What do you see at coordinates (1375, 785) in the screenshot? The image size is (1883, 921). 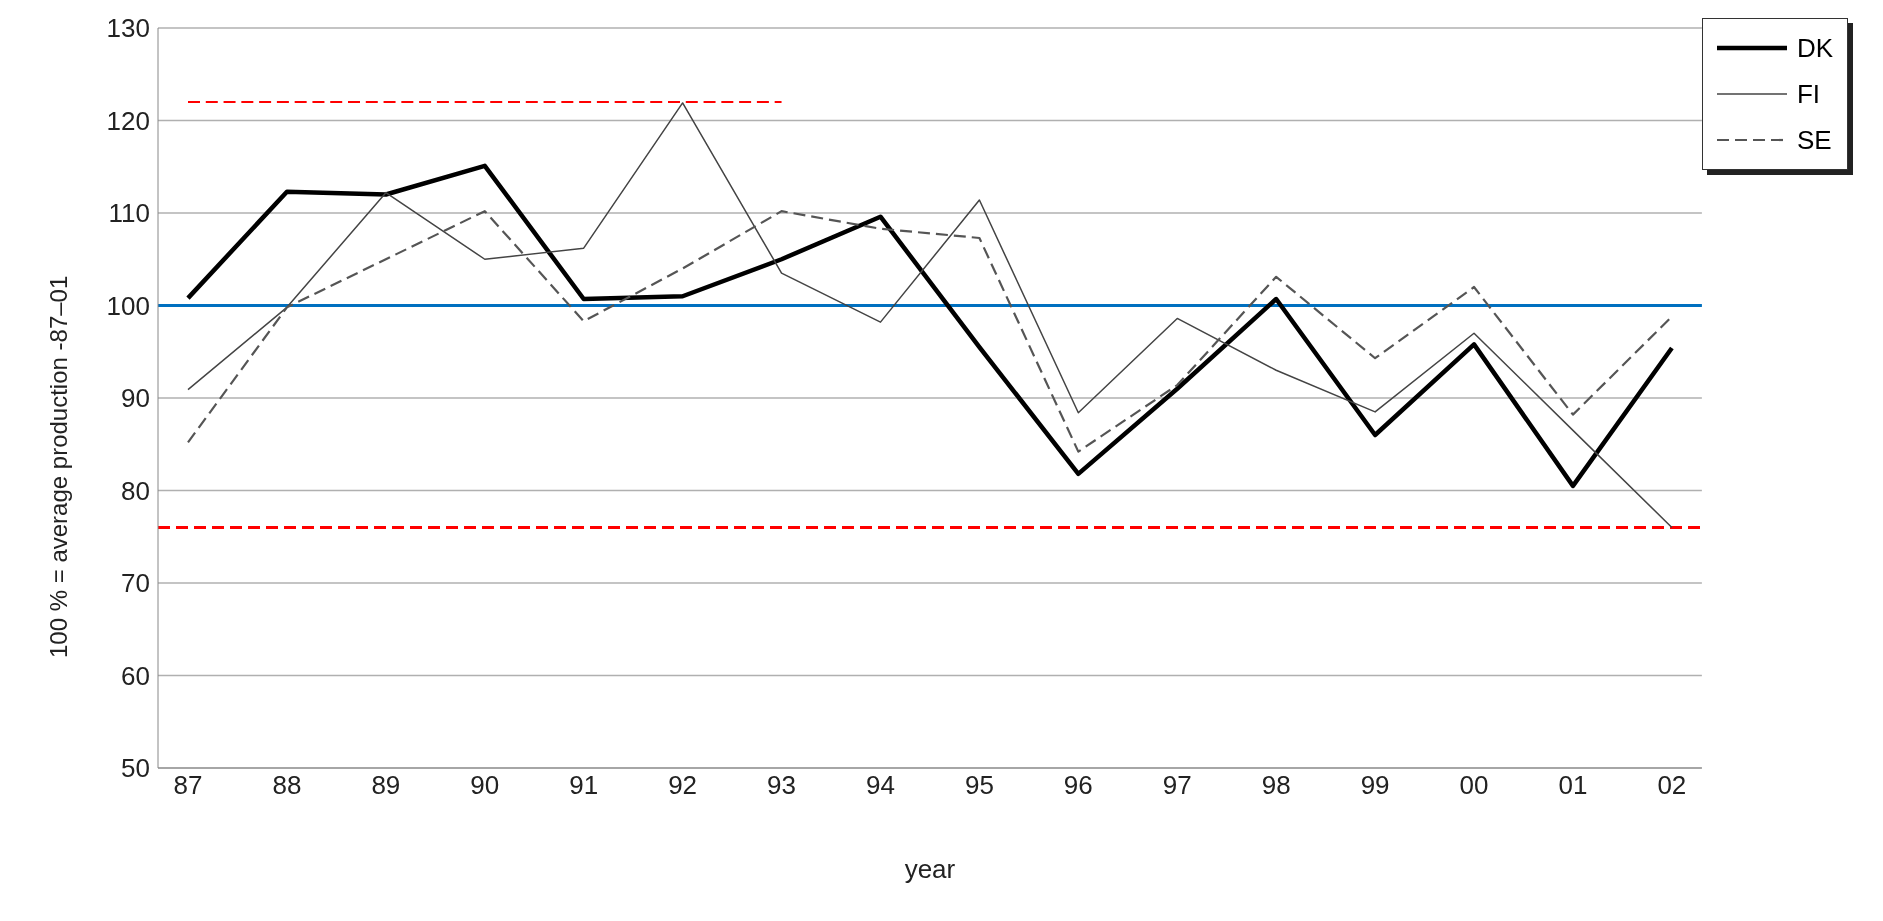 I see `x-tick-label: 99` at bounding box center [1375, 785].